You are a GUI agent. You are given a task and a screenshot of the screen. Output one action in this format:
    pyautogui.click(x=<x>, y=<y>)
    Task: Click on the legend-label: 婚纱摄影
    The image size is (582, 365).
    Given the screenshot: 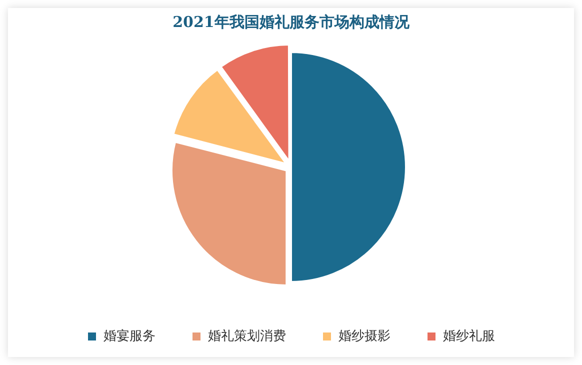 What is the action you would take?
    pyautogui.click(x=364, y=336)
    